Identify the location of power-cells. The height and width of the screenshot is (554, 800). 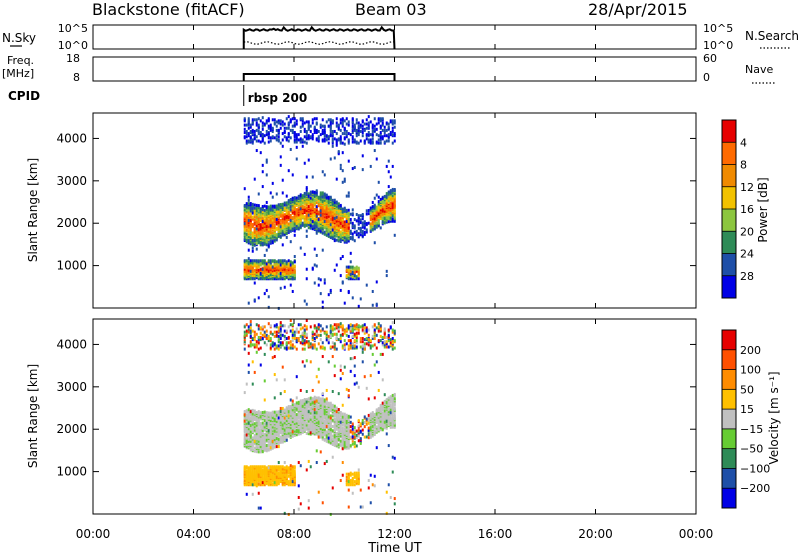
(320, 212).